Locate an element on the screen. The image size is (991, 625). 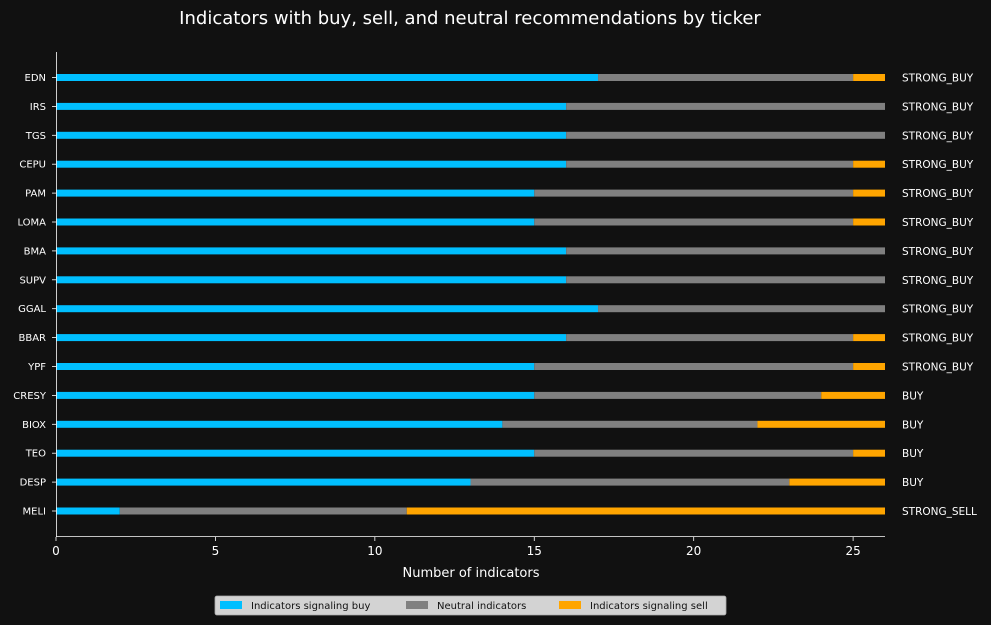
y-tick-label: BIOX is located at coordinates (34, 425).